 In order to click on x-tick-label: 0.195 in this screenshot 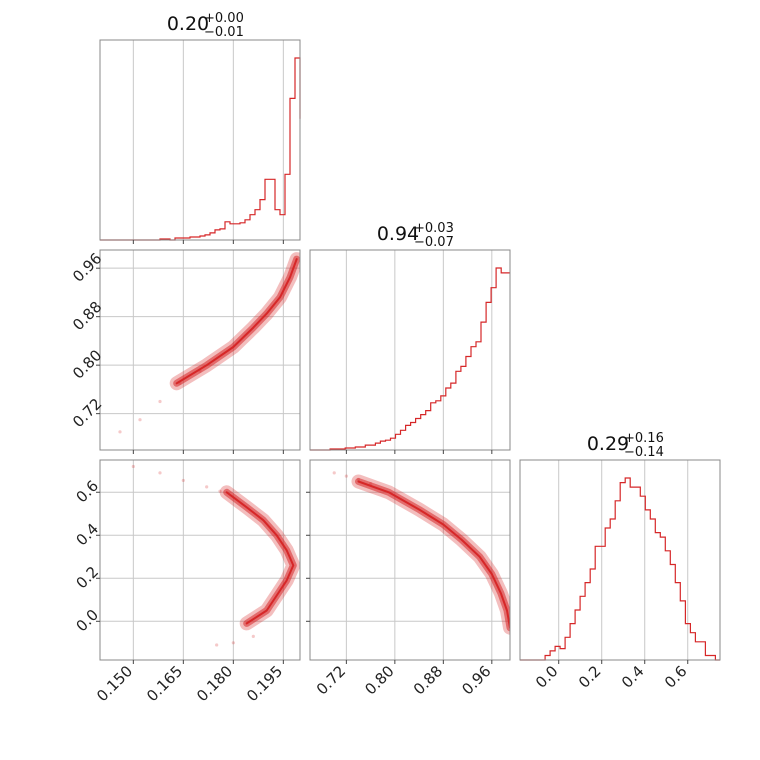, I will do `click(264, 683)`.